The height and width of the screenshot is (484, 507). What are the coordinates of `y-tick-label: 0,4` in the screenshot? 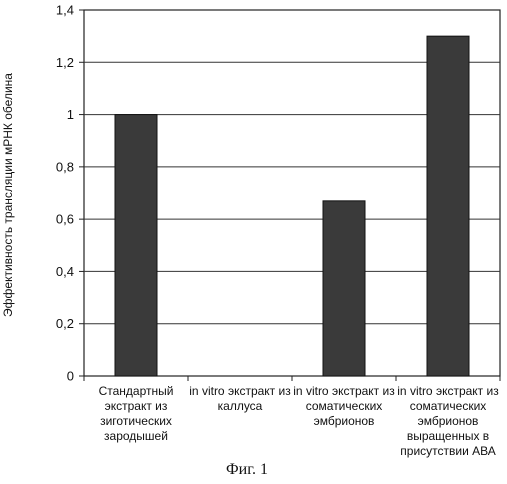 It's located at (65, 271).